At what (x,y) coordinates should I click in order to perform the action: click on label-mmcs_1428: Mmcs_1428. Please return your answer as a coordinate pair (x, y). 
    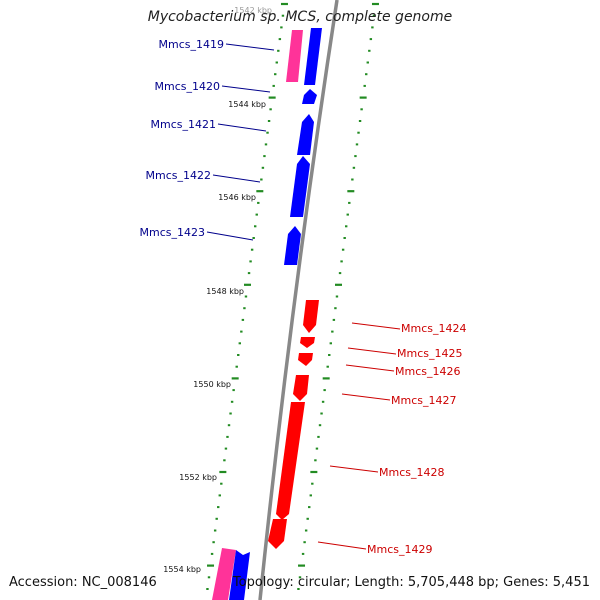
    Looking at the image, I should click on (411, 472).